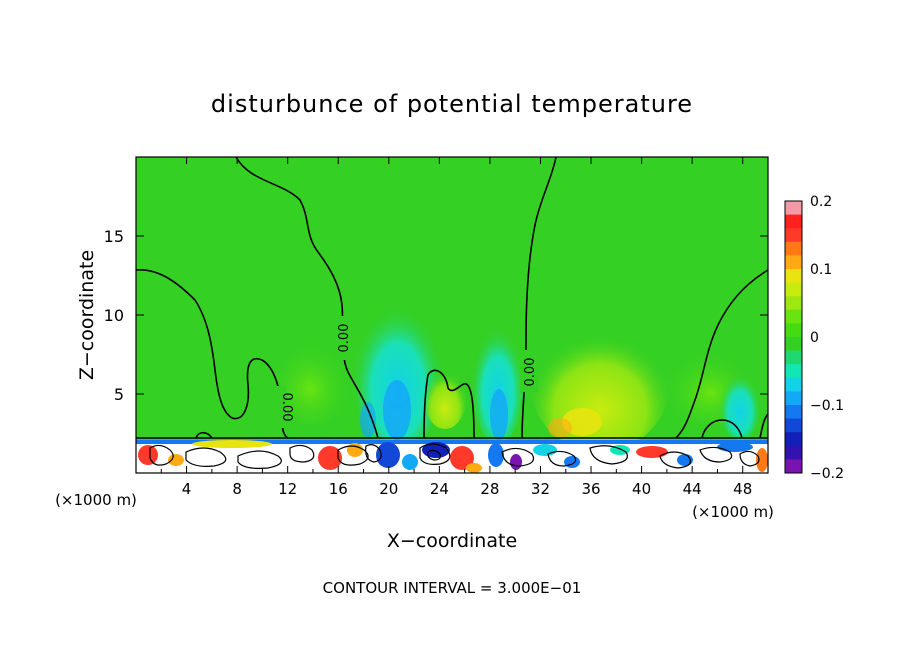 This screenshot has width=904, height=654. Describe the element at coordinates (827, 338) in the screenshot. I see `colorbar-labels: 0.2 0.1 0 −0.1 −0.2` at that location.